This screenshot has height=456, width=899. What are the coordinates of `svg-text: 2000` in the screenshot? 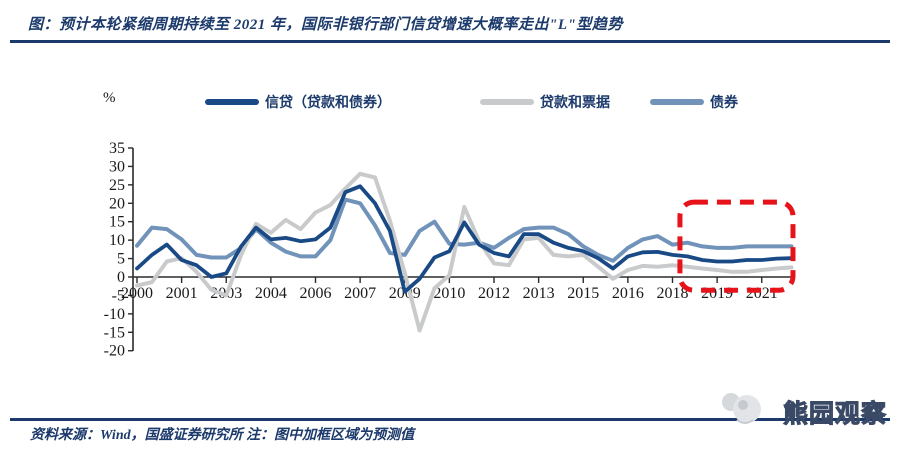 It's located at (137, 293).